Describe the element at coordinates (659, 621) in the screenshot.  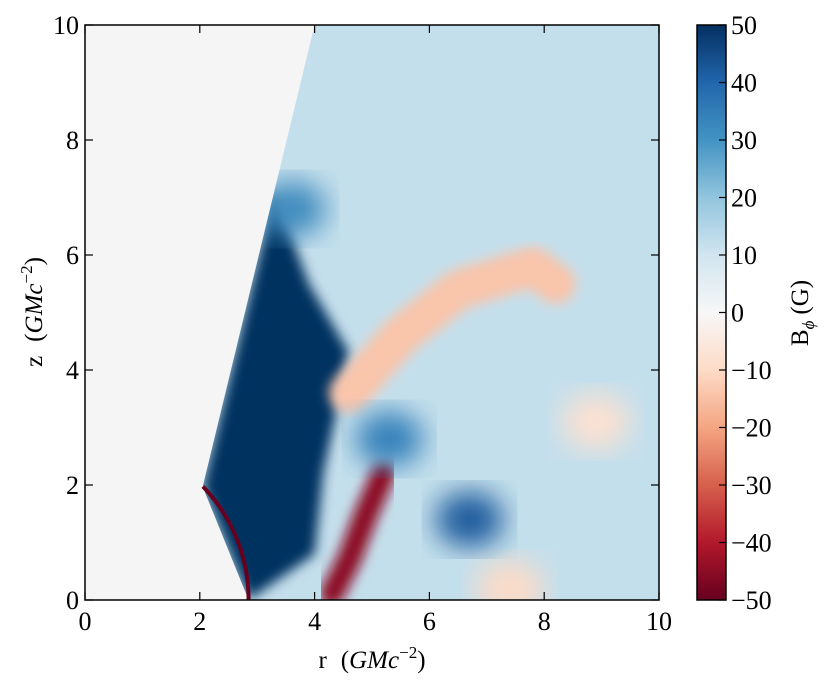
I see `x-tick-label: 10` at that location.